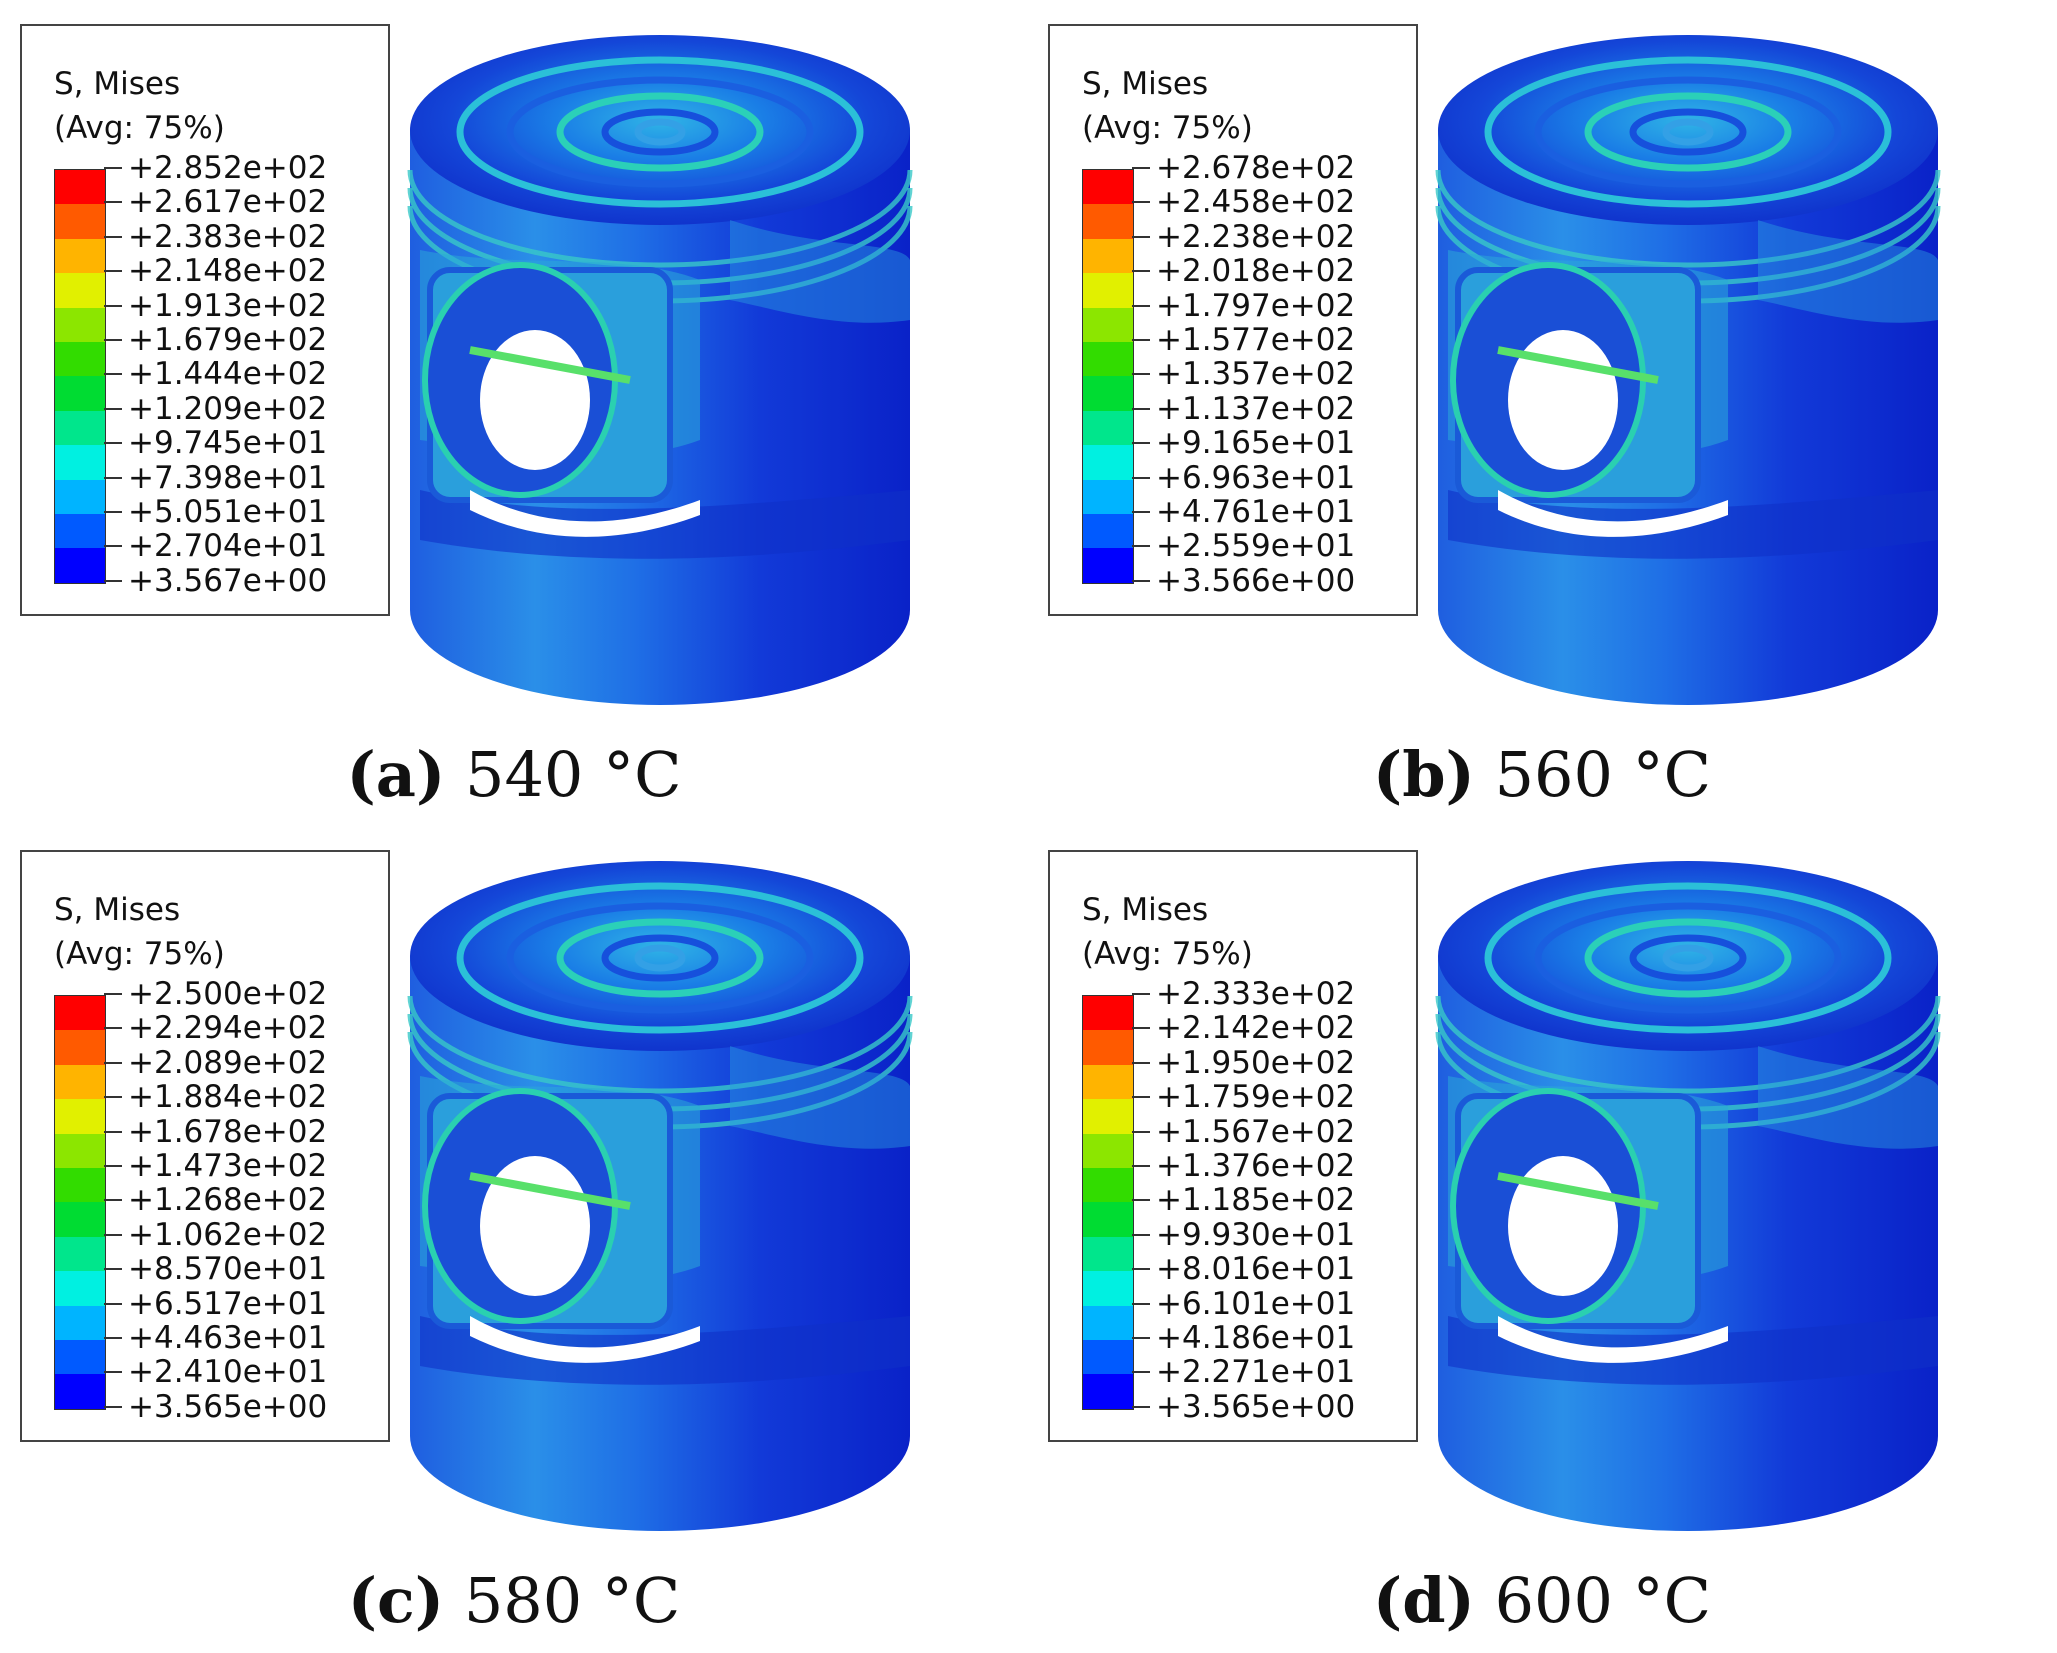  I want to click on legend-title: S, Mises (Avg: 75%), so click(1167, 932).